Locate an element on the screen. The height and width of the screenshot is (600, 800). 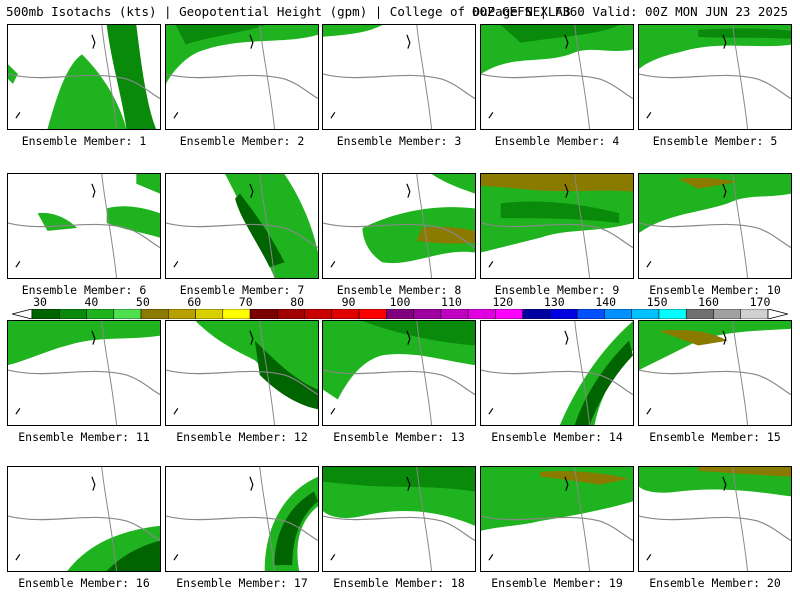
ensemble-member-label: Ensemble Member: 5 is located at coordinates (715, 141).